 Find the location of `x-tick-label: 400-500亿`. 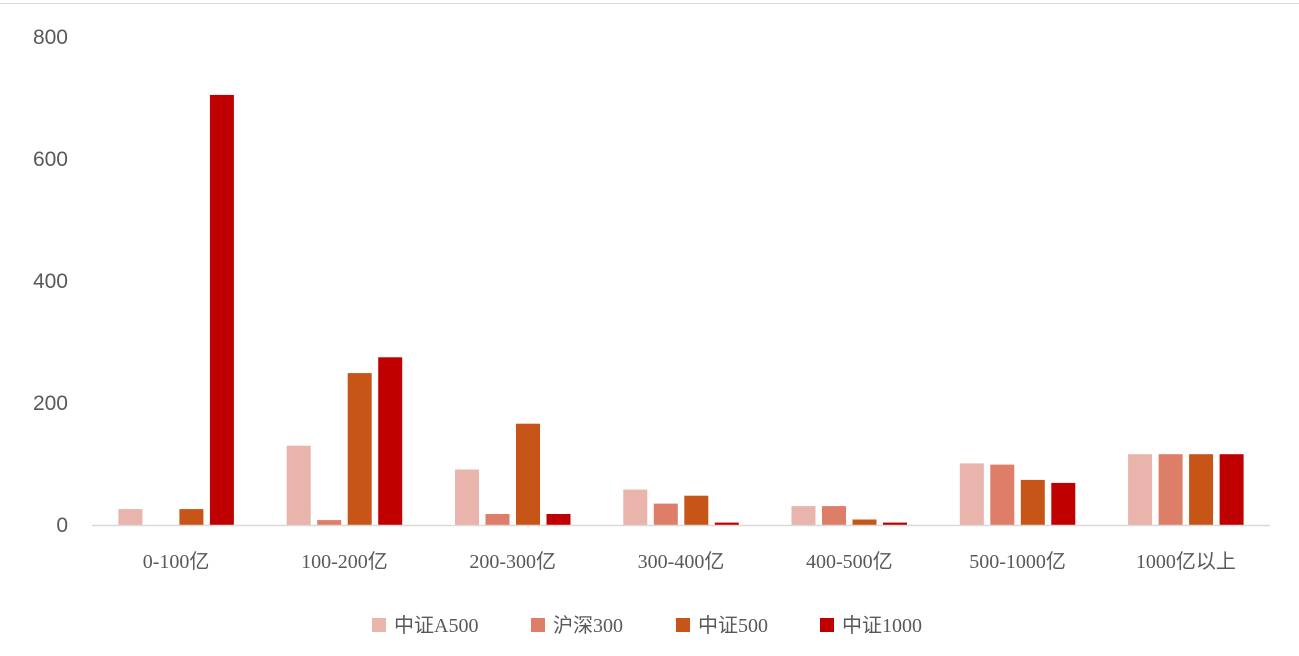

x-tick-label: 400-500亿 is located at coordinates (849, 561).